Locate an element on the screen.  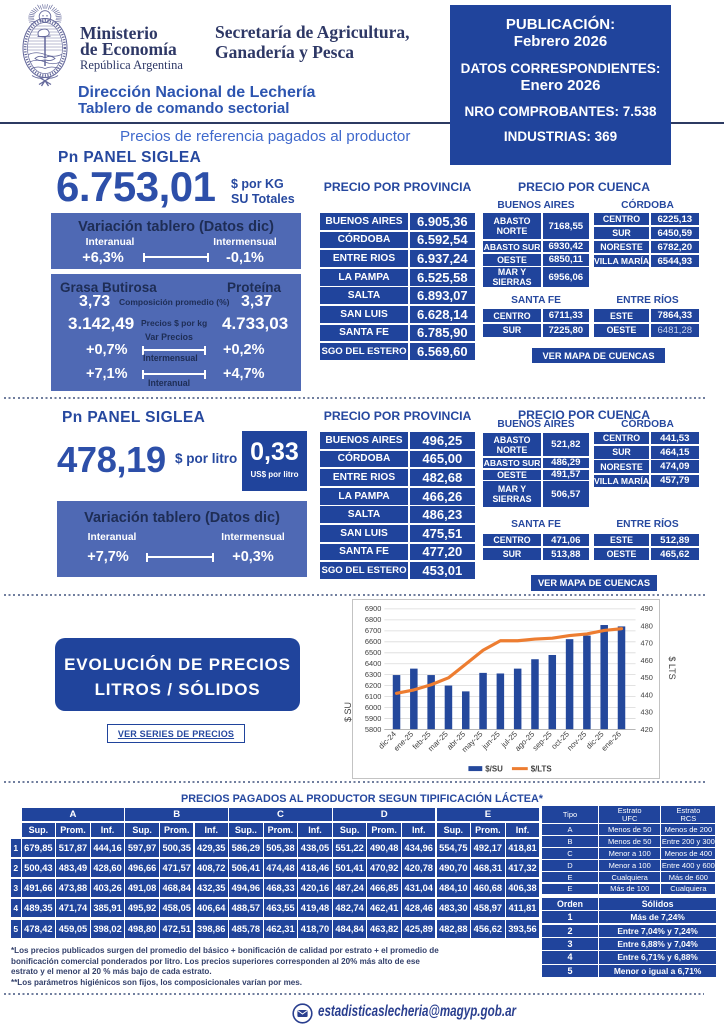
svg-text: 6100 is located at coordinates (373, 696).